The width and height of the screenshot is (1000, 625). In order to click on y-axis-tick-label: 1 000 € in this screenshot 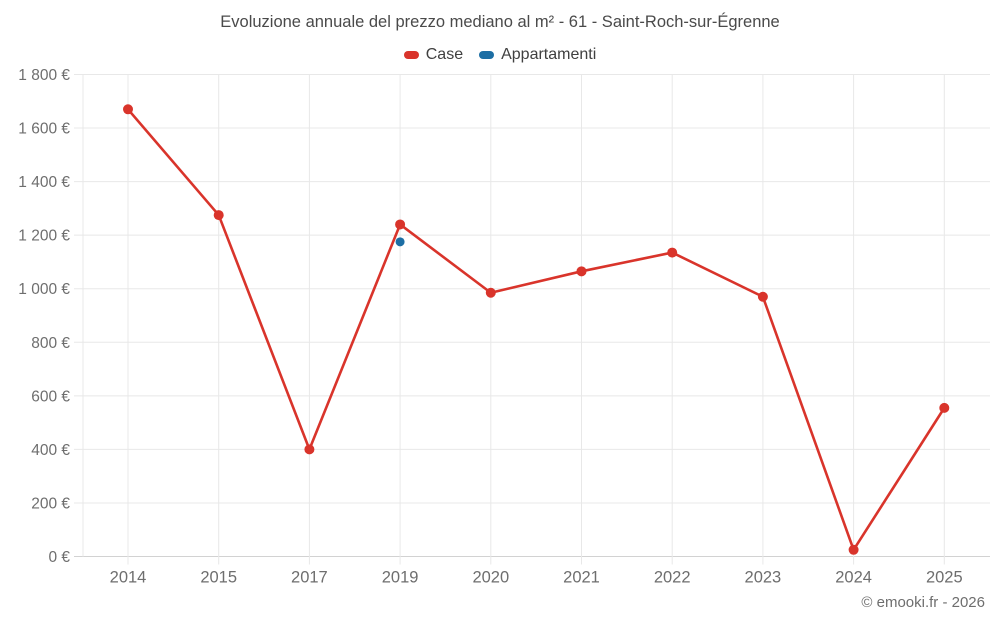, I will do `click(44, 289)`.